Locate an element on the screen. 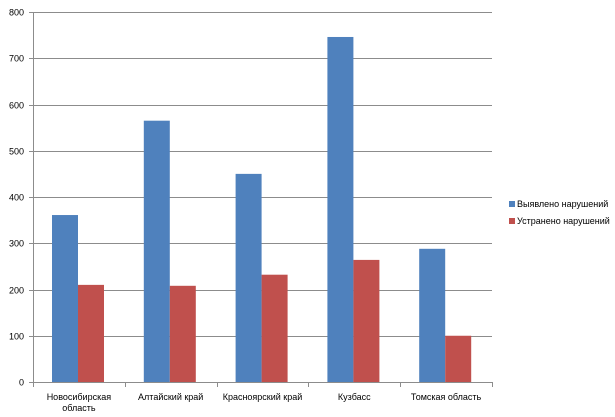 Image resolution: width=615 pixels, height=417 pixels. x-tick-label-line: Кузбасс is located at coordinates (354, 397).